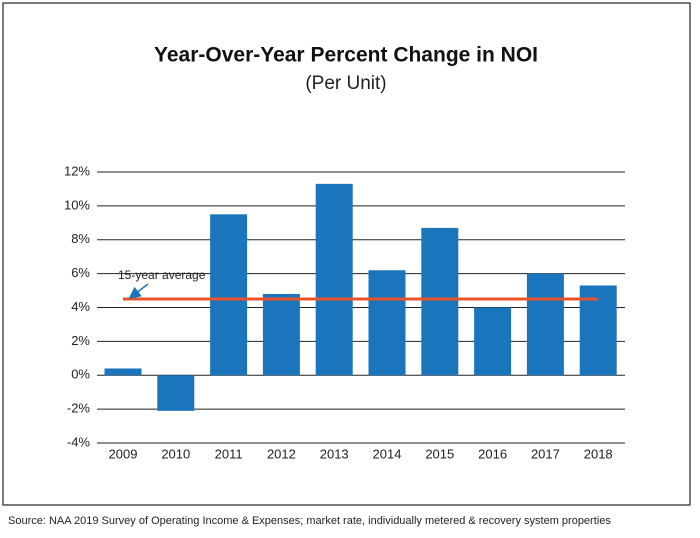 This screenshot has width=700, height=538. Describe the element at coordinates (345, 83) in the screenshot. I see `chart-subtitle: (Per Unit)` at that location.